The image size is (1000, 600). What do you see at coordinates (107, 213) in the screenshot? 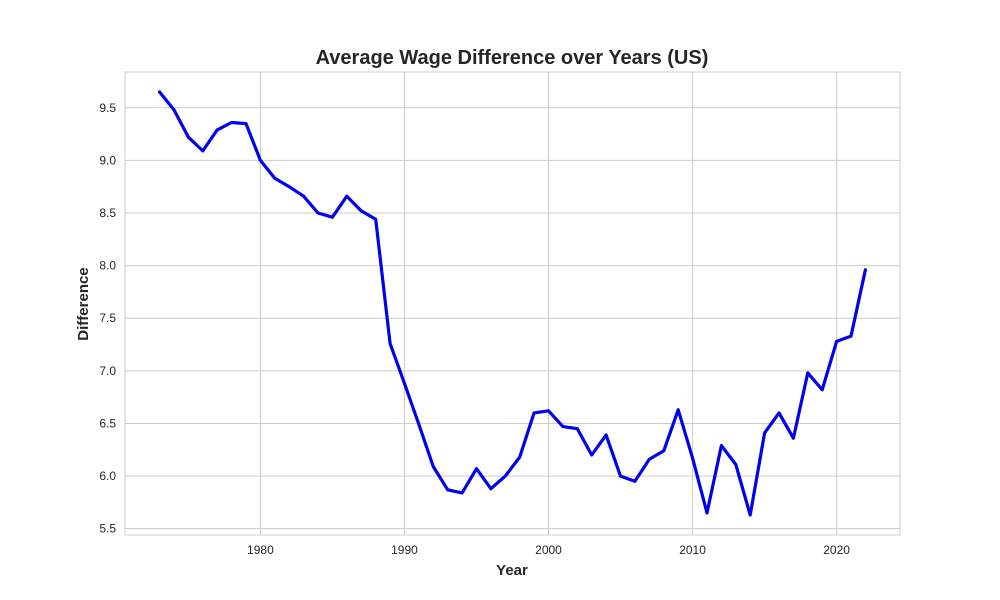
I see `y-tick-label: 8.5` at bounding box center [107, 213].